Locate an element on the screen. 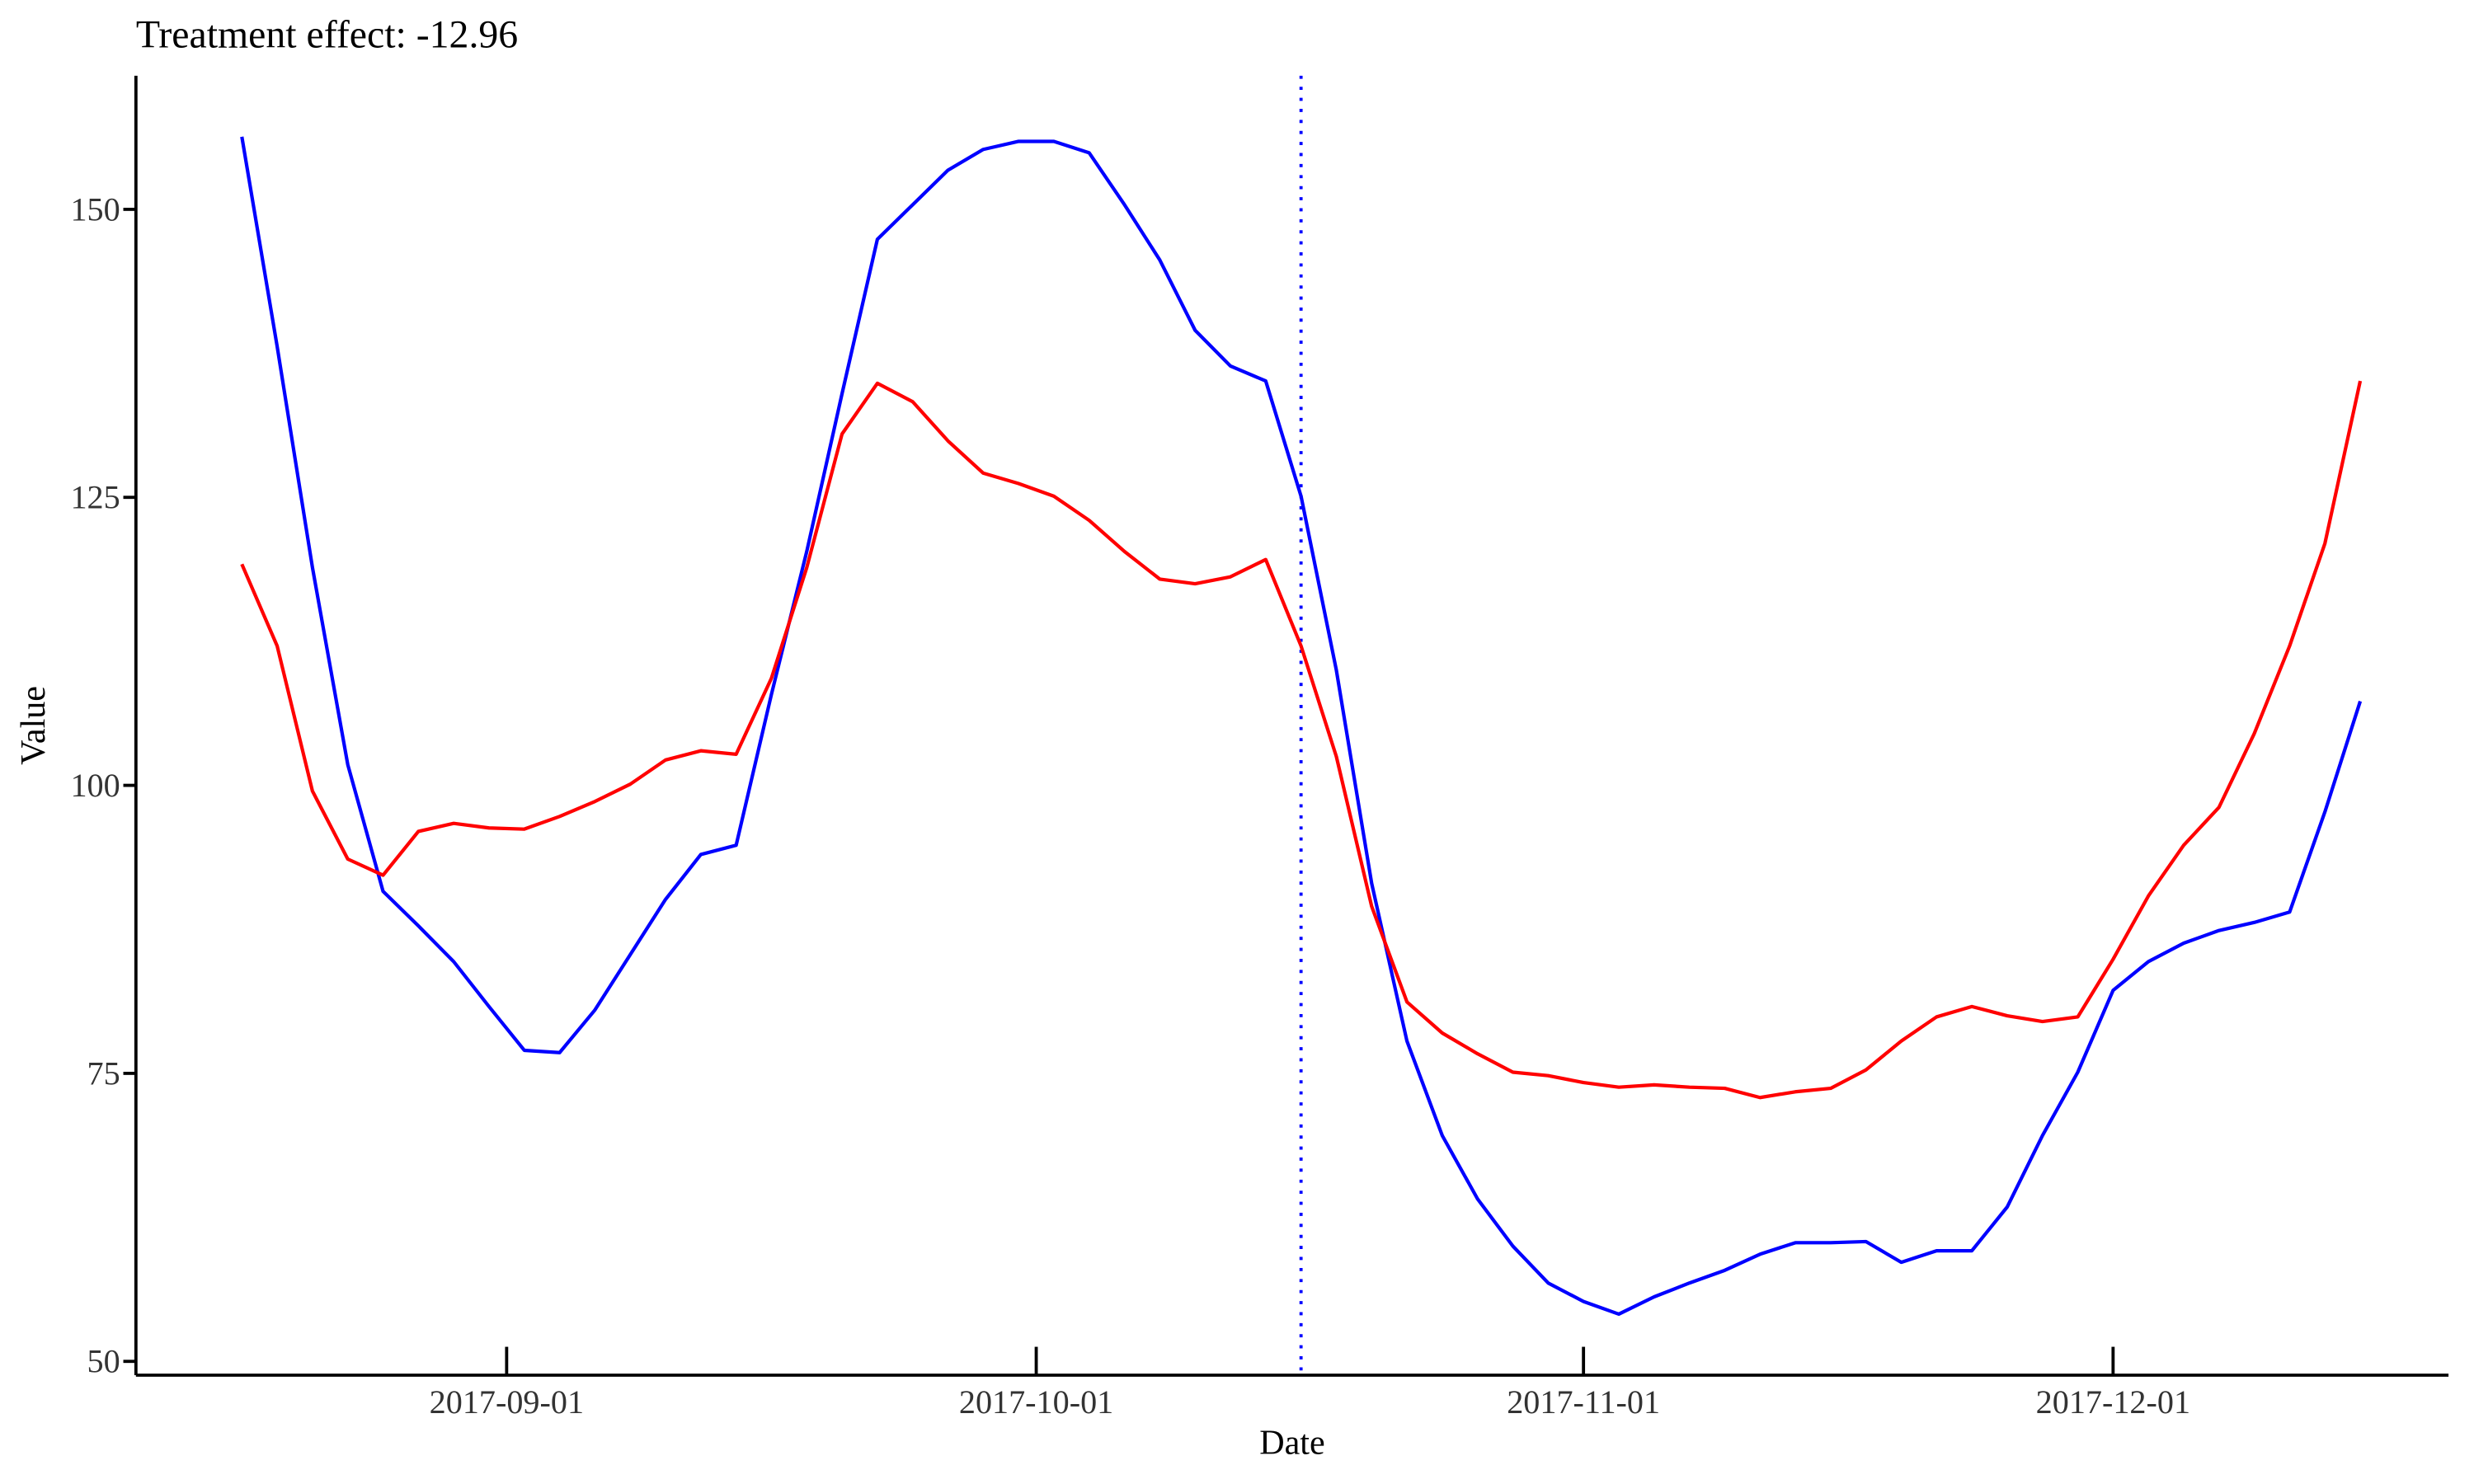 The image size is (2474, 1484). y-tick-label: 125 is located at coordinates (95, 497).